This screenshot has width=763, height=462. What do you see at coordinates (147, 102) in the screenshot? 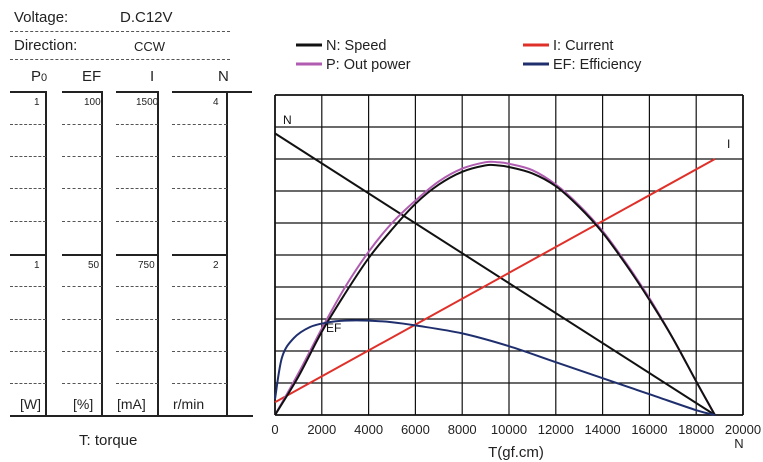
I see `top-value-current: 1500` at bounding box center [147, 102].